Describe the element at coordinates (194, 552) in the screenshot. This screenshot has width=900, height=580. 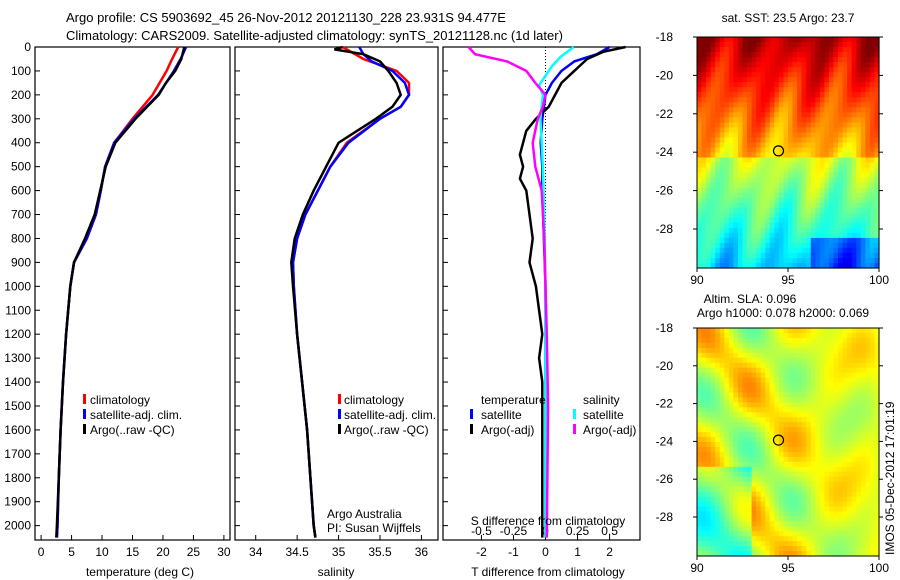
I see `x-tick-label: 25` at that location.